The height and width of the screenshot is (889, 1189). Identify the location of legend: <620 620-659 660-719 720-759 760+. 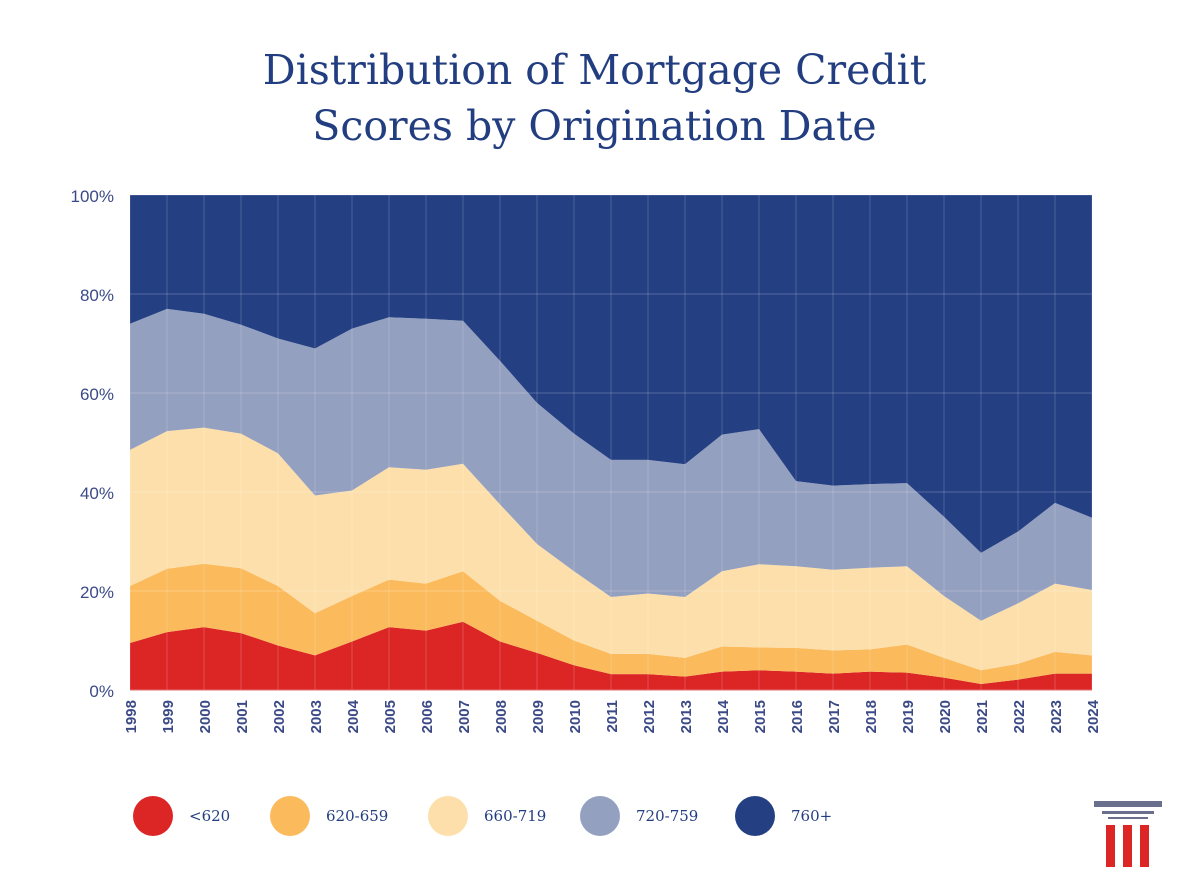
(594, 816).